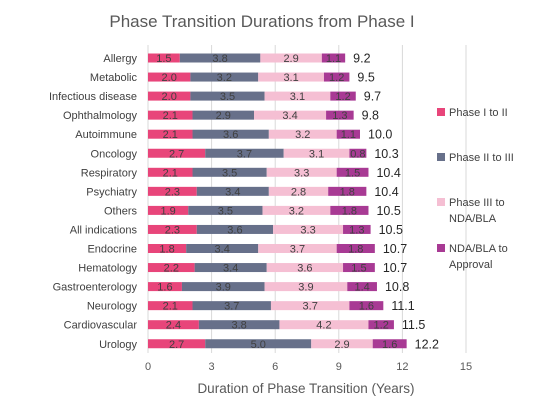 The width and height of the screenshot is (554, 405). I want to click on segment-value-label: 3.3, so click(301, 173).